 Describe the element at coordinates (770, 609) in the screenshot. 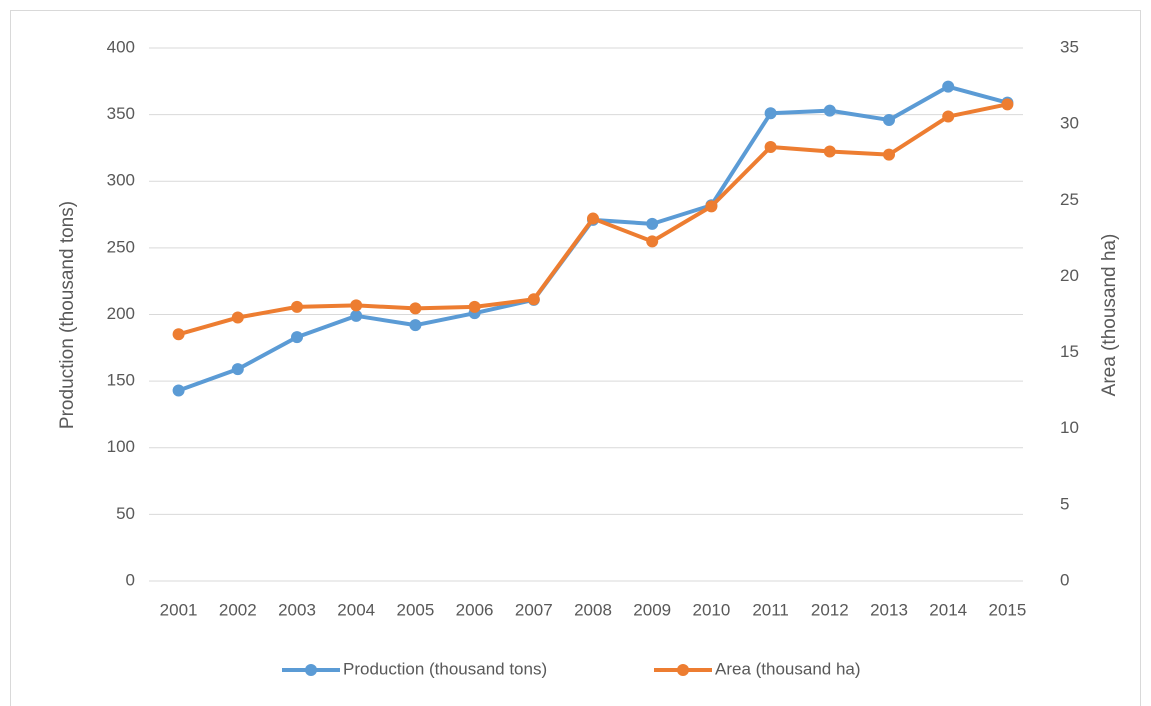

I see `x-tick-label: 2011` at that location.